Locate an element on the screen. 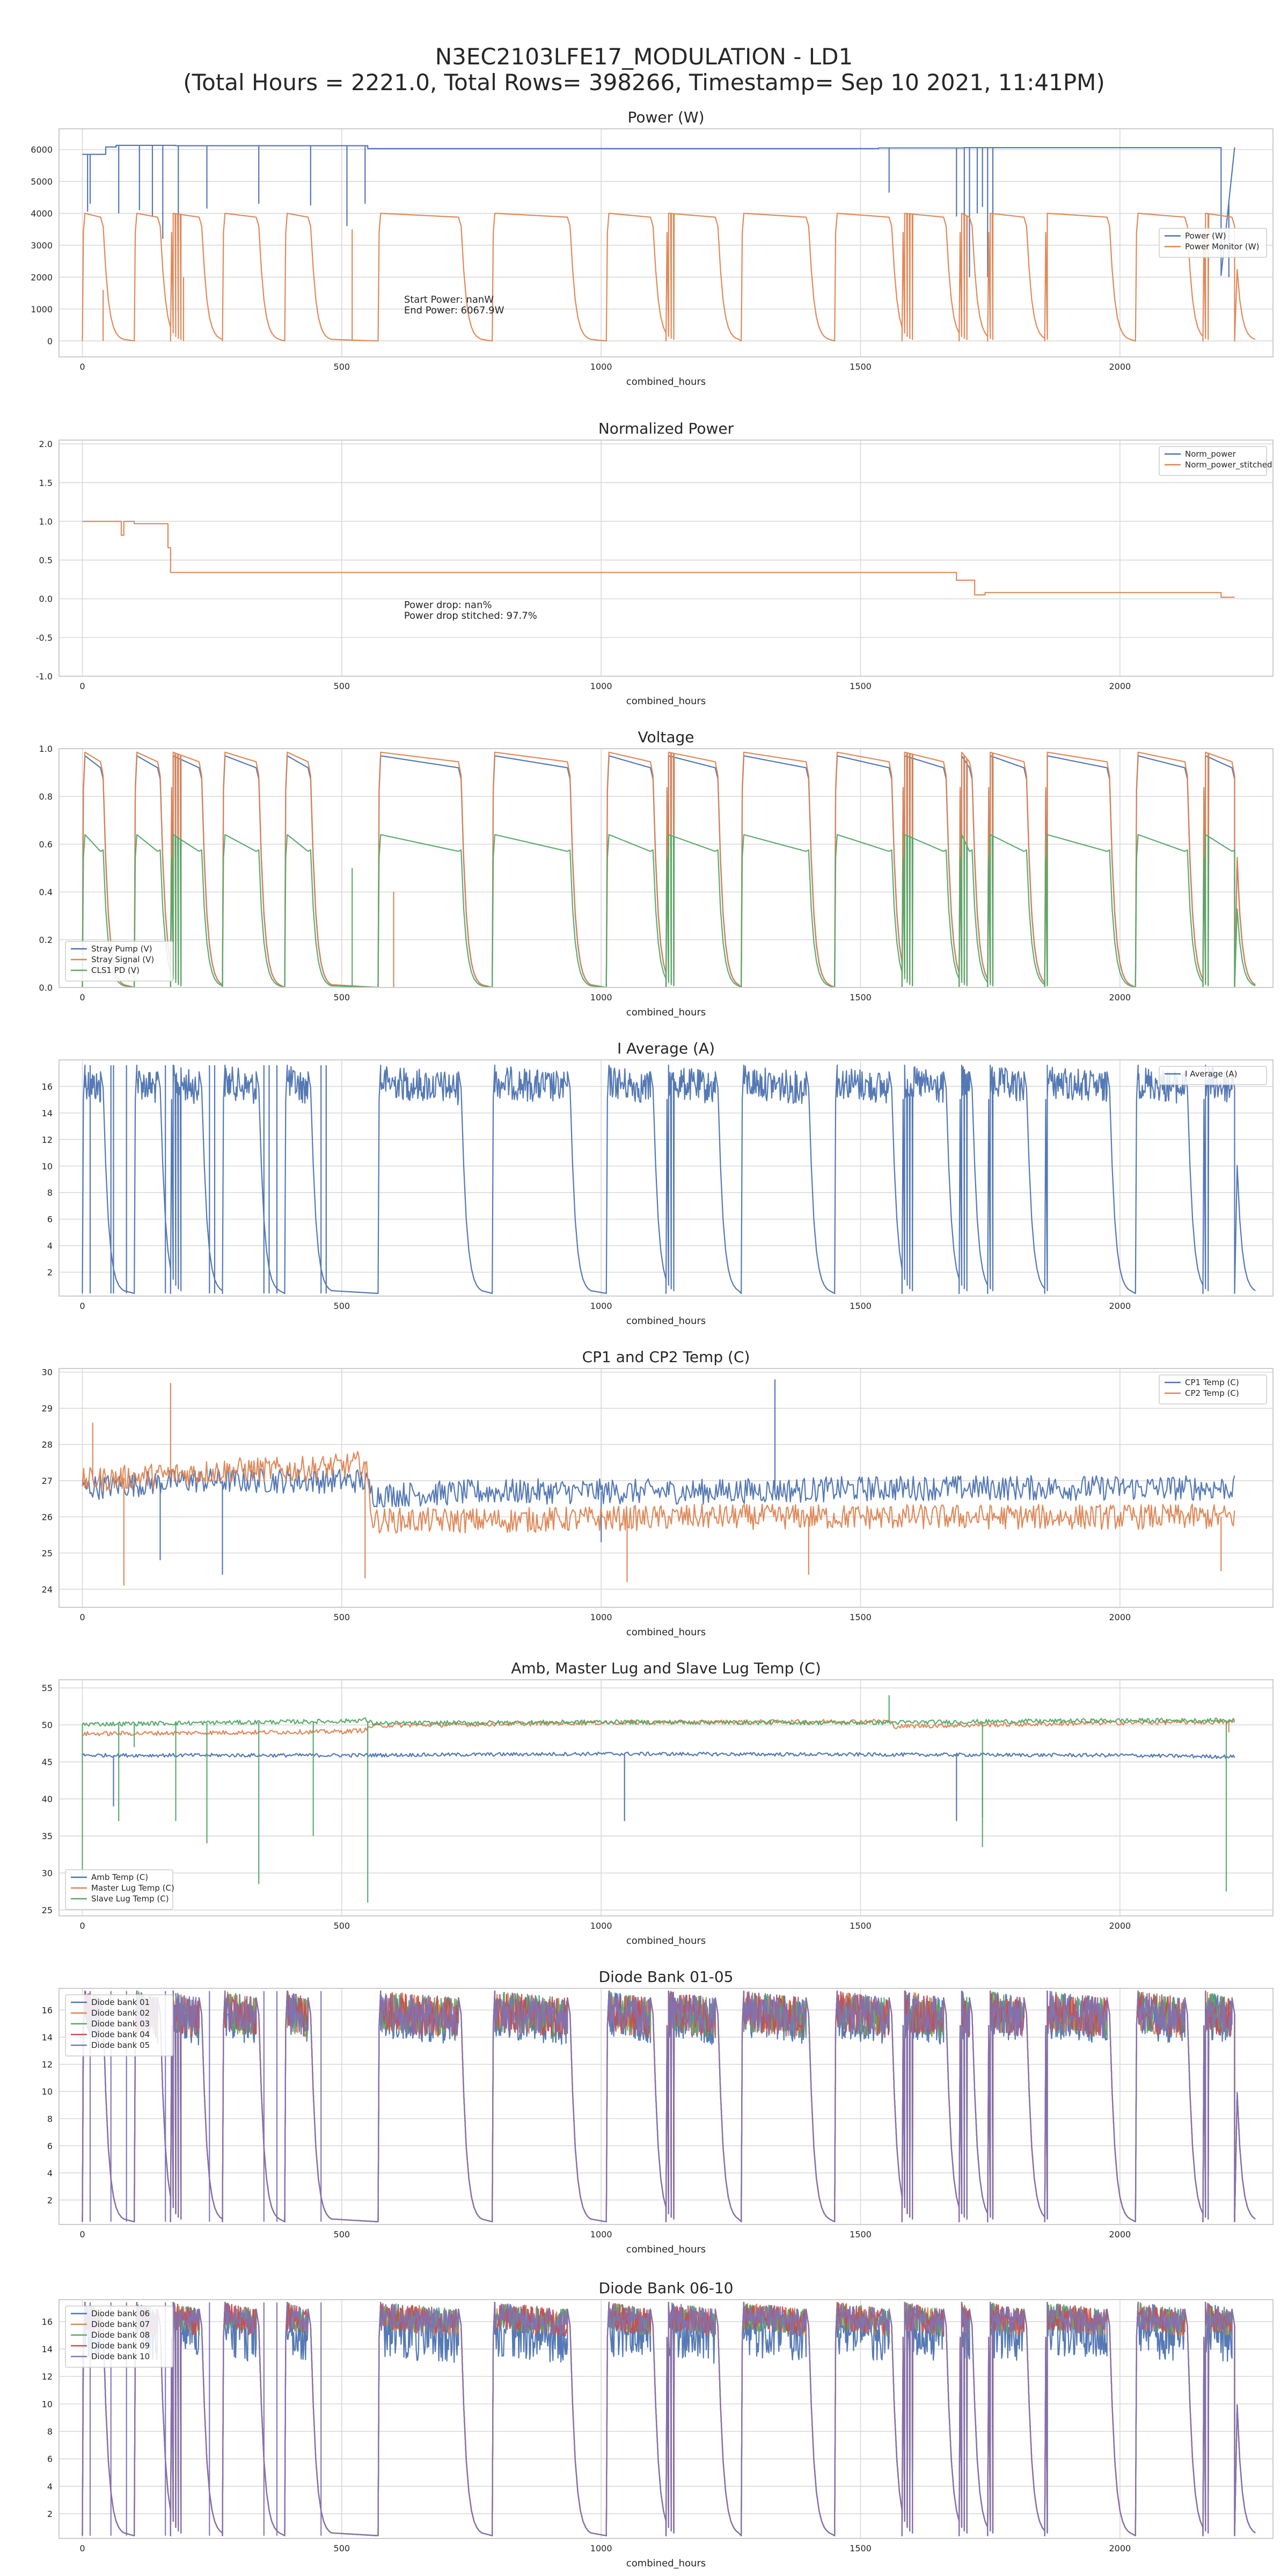 The image size is (1288, 2576). legend-label: CLS1 PD (V) is located at coordinates (115, 970).